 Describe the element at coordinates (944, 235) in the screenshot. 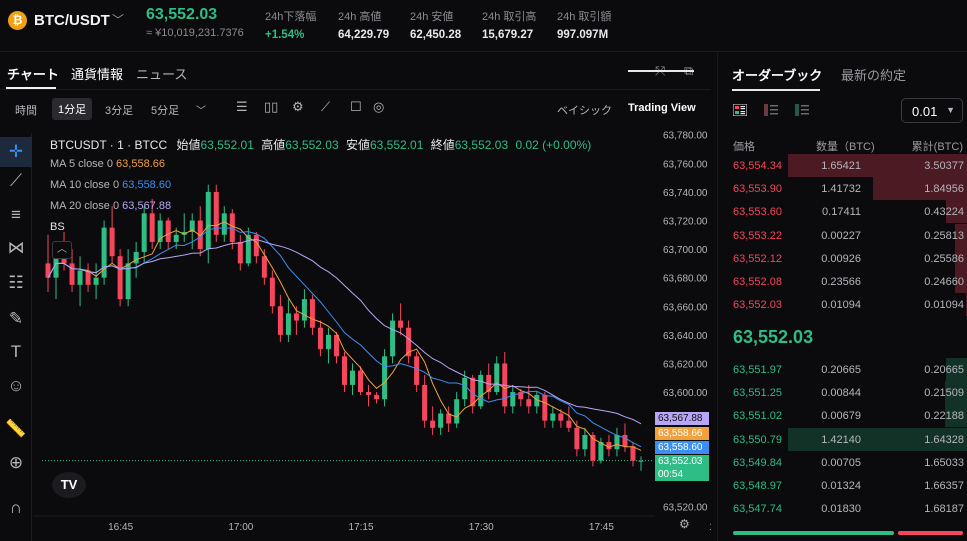

I see `row-cum: 0.25813` at that location.